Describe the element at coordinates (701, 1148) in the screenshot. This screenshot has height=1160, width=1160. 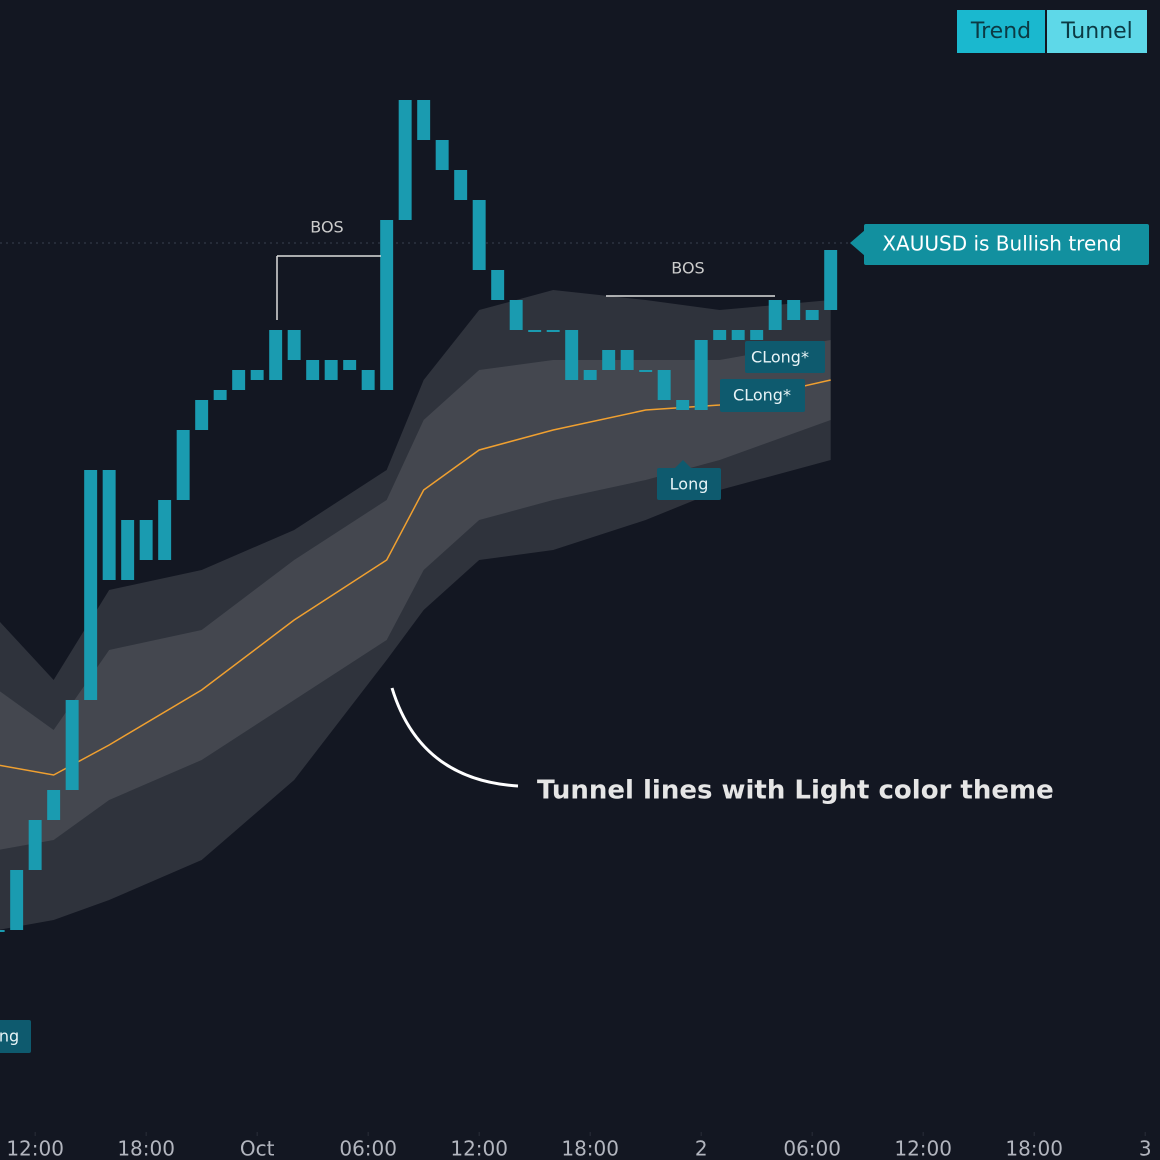
I see `x-tick-label: 2` at that location.